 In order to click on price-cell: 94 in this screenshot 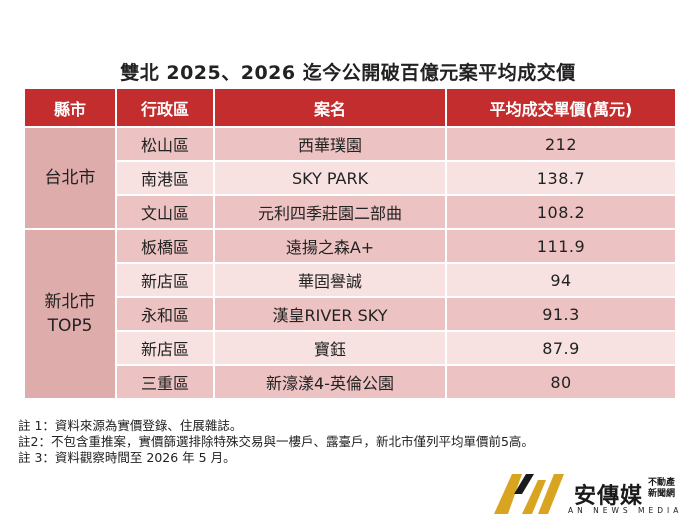, I will do `click(561, 280)`.